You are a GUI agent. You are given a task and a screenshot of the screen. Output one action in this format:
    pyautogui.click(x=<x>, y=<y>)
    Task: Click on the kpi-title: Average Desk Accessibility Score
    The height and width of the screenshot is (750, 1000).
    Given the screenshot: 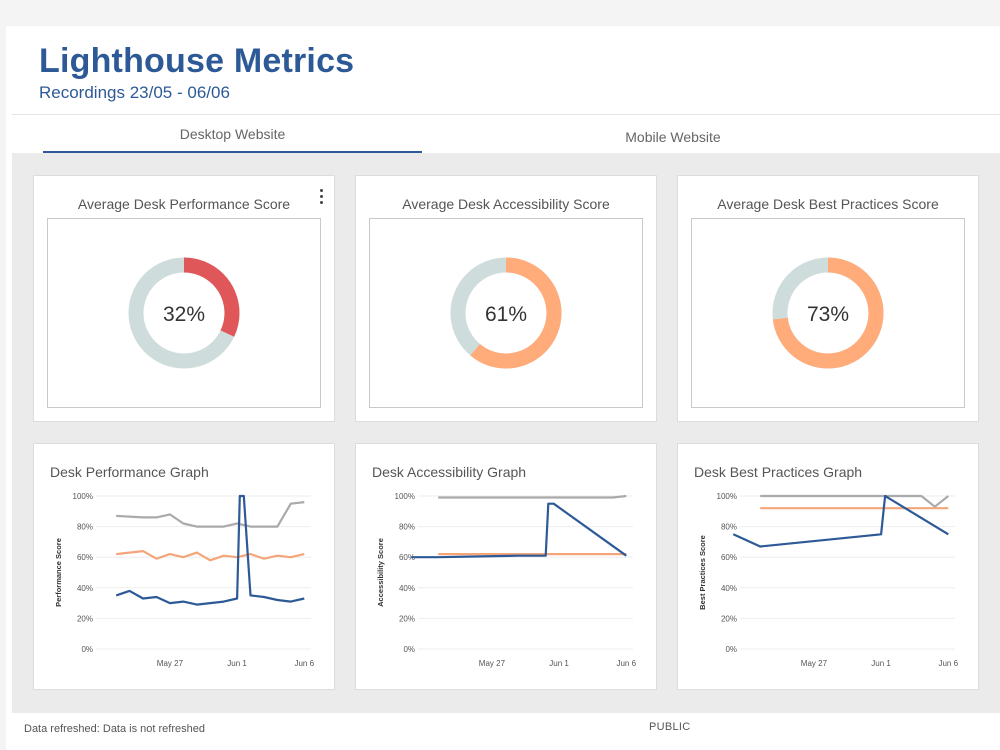 What is the action you would take?
    pyautogui.click(x=506, y=204)
    